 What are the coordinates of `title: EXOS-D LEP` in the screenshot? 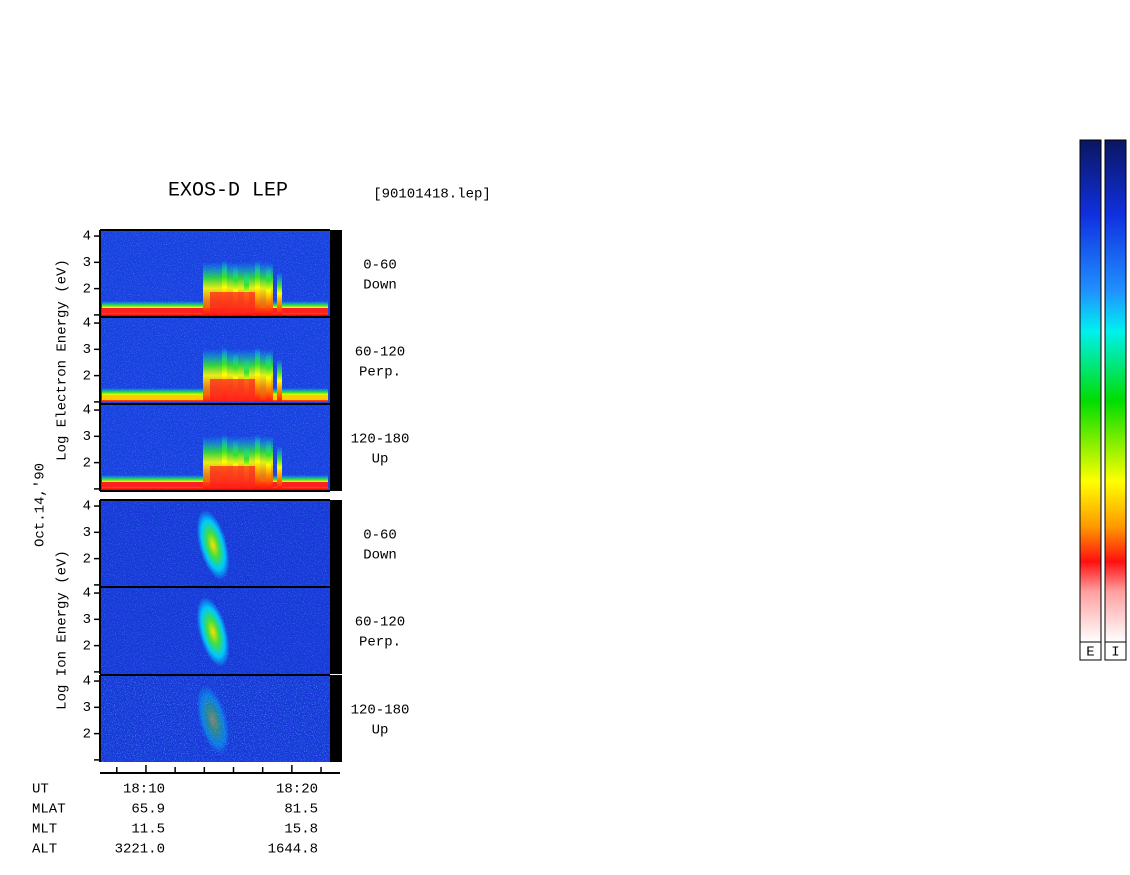 It's located at (228, 190).